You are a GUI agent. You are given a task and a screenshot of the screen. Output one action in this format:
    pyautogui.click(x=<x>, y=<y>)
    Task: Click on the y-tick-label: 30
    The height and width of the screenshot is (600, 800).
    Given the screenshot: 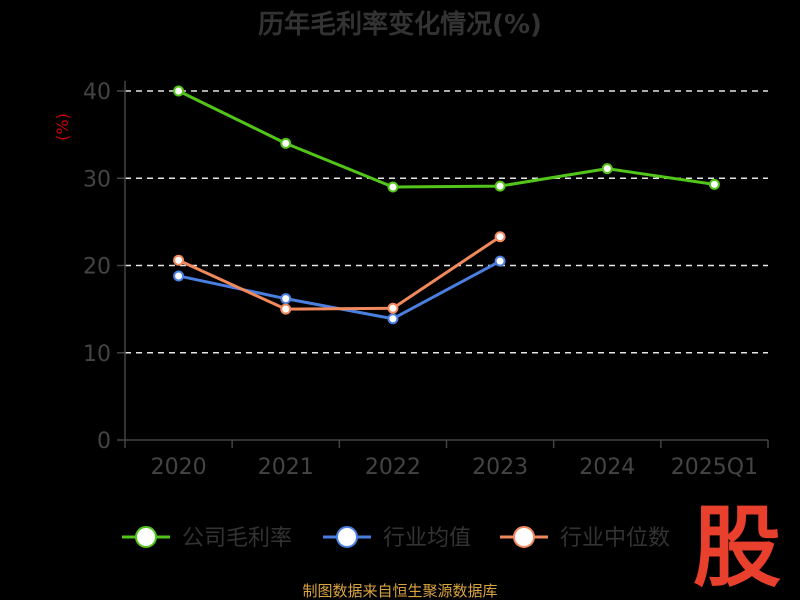 What is the action you would take?
    pyautogui.click(x=97, y=179)
    